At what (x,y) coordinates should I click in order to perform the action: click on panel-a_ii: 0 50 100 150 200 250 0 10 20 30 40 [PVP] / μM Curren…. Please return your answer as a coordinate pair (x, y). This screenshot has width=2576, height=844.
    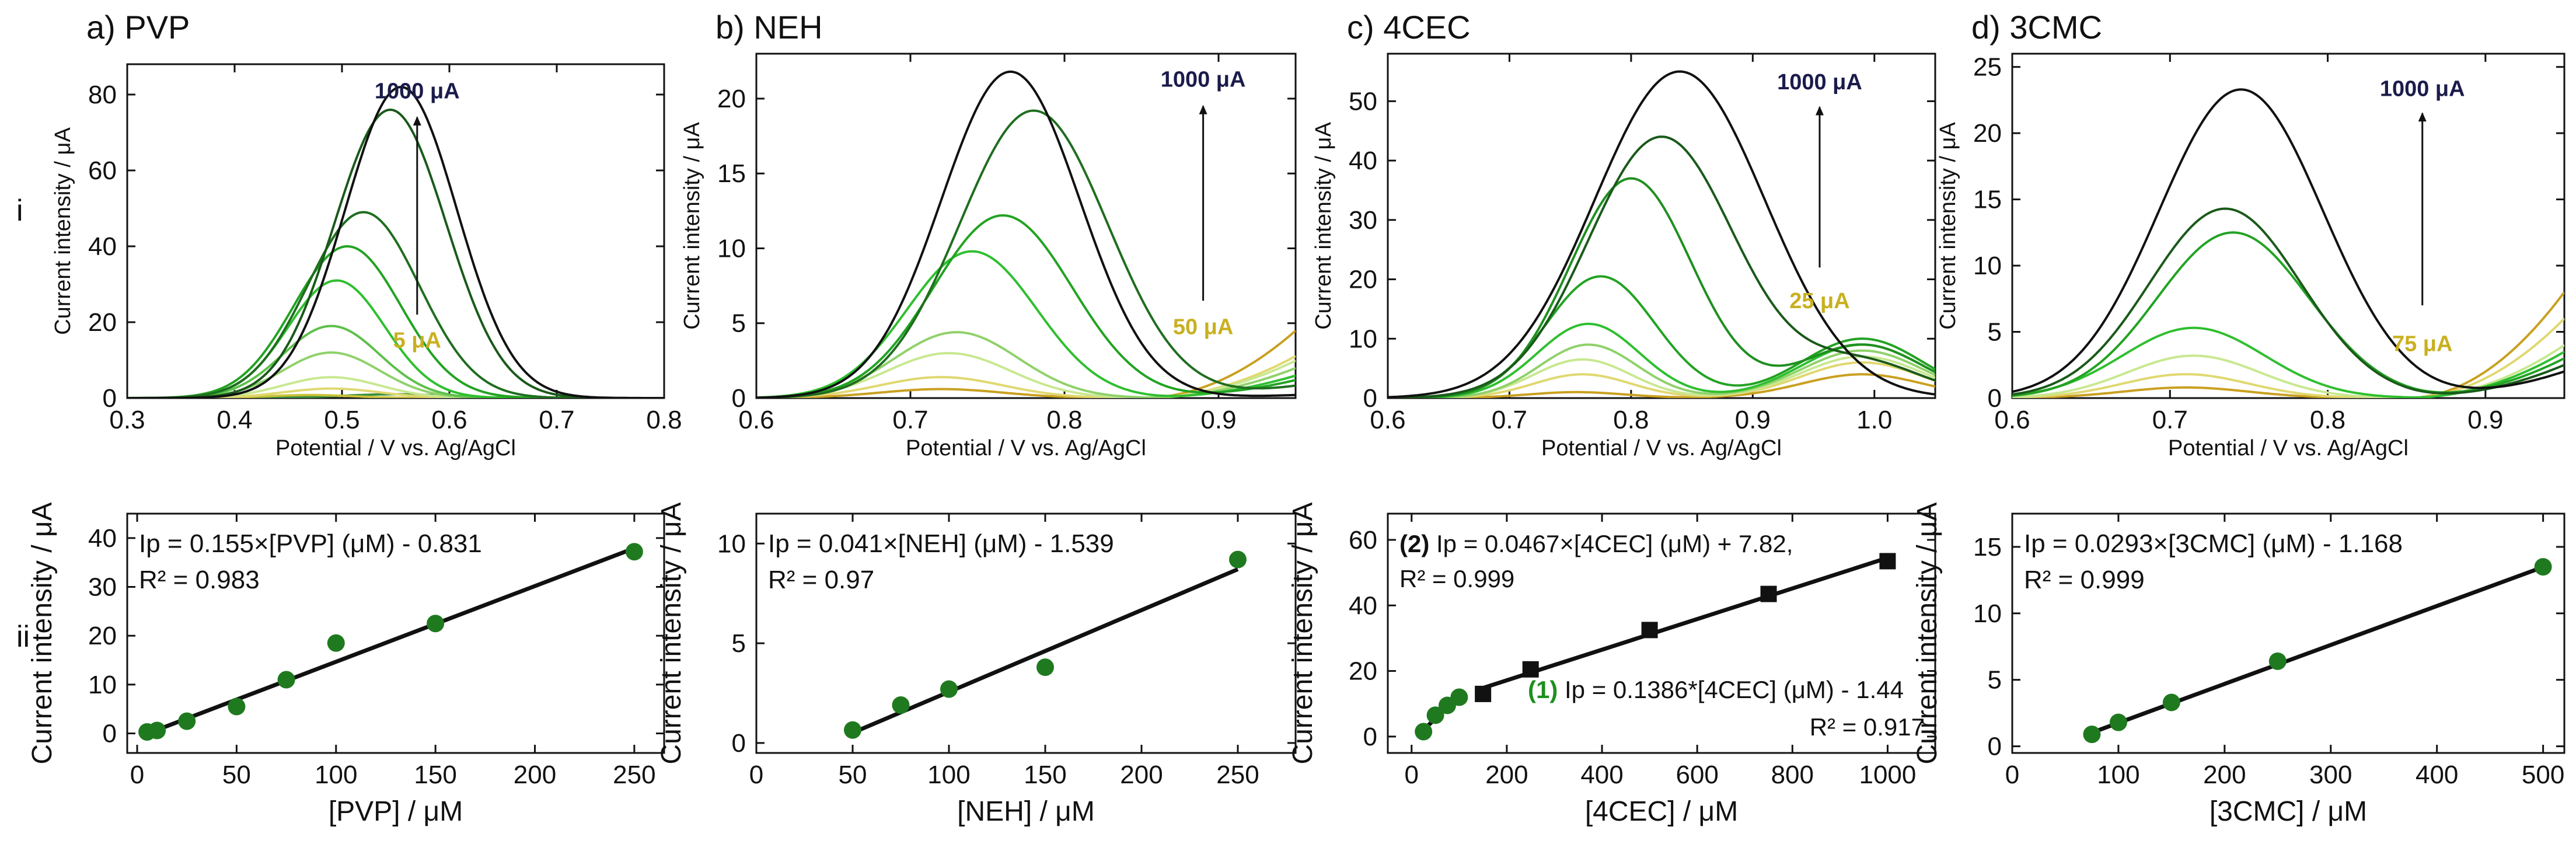
    Looking at the image, I should click on (346, 665).